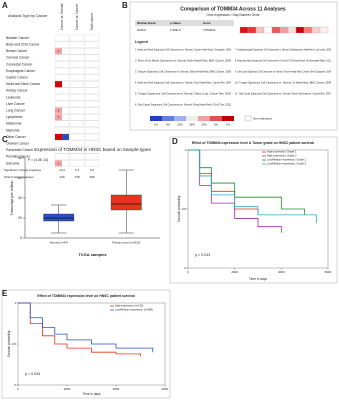 The height and width of the screenshot is (400, 339). I want to click on row-label: Pancreatic Cancer, so click(20, 150).